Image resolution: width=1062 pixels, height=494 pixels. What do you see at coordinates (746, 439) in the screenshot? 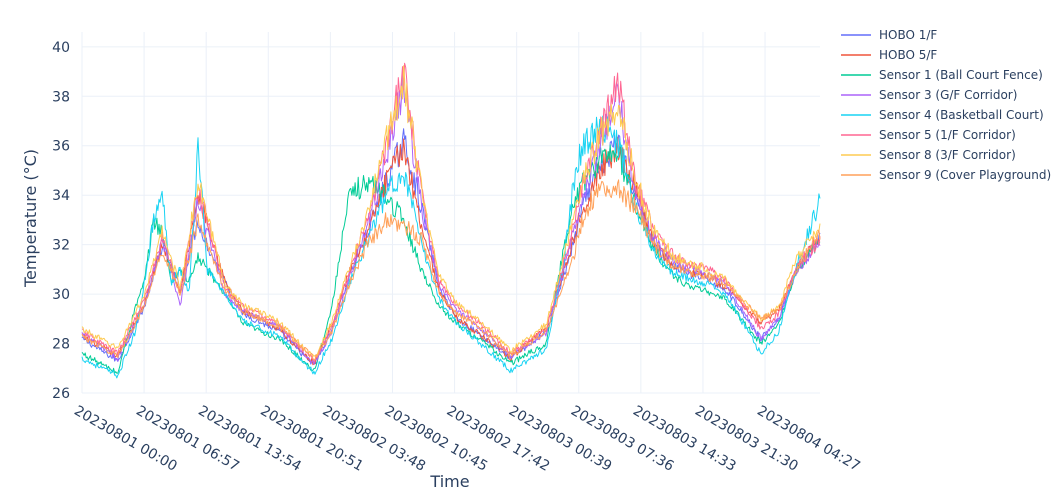
I see `x-tick-label: 20230803 21:30` at bounding box center [746, 439].